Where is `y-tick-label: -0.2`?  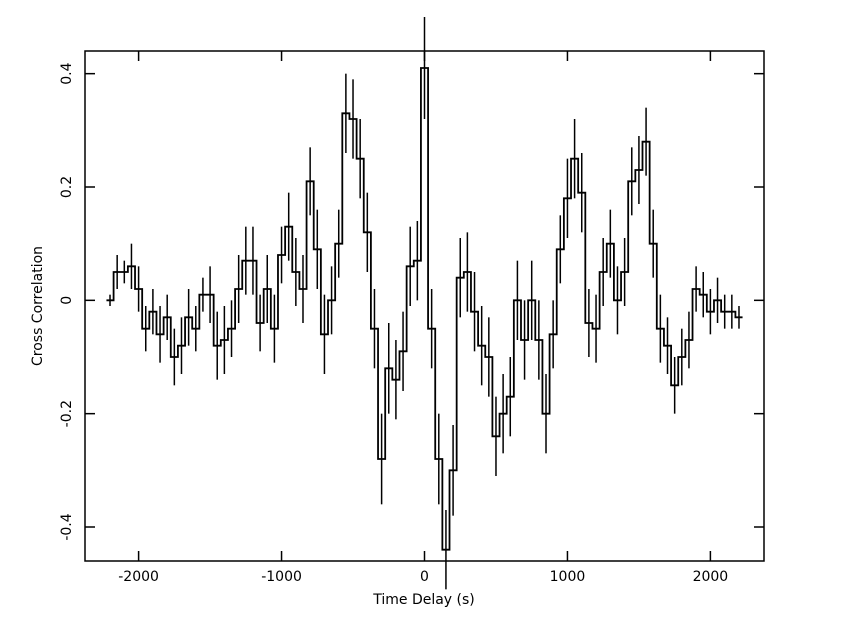
y-tick-label: -0.2 is located at coordinates (67, 413).